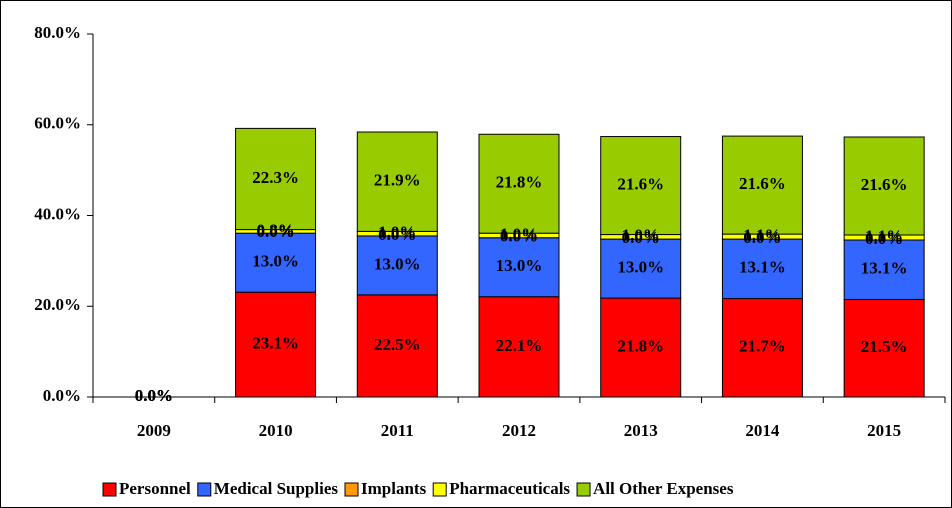 This screenshot has width=952, height=508. I want to click on legend-label: Personnel, so click(155, 488).